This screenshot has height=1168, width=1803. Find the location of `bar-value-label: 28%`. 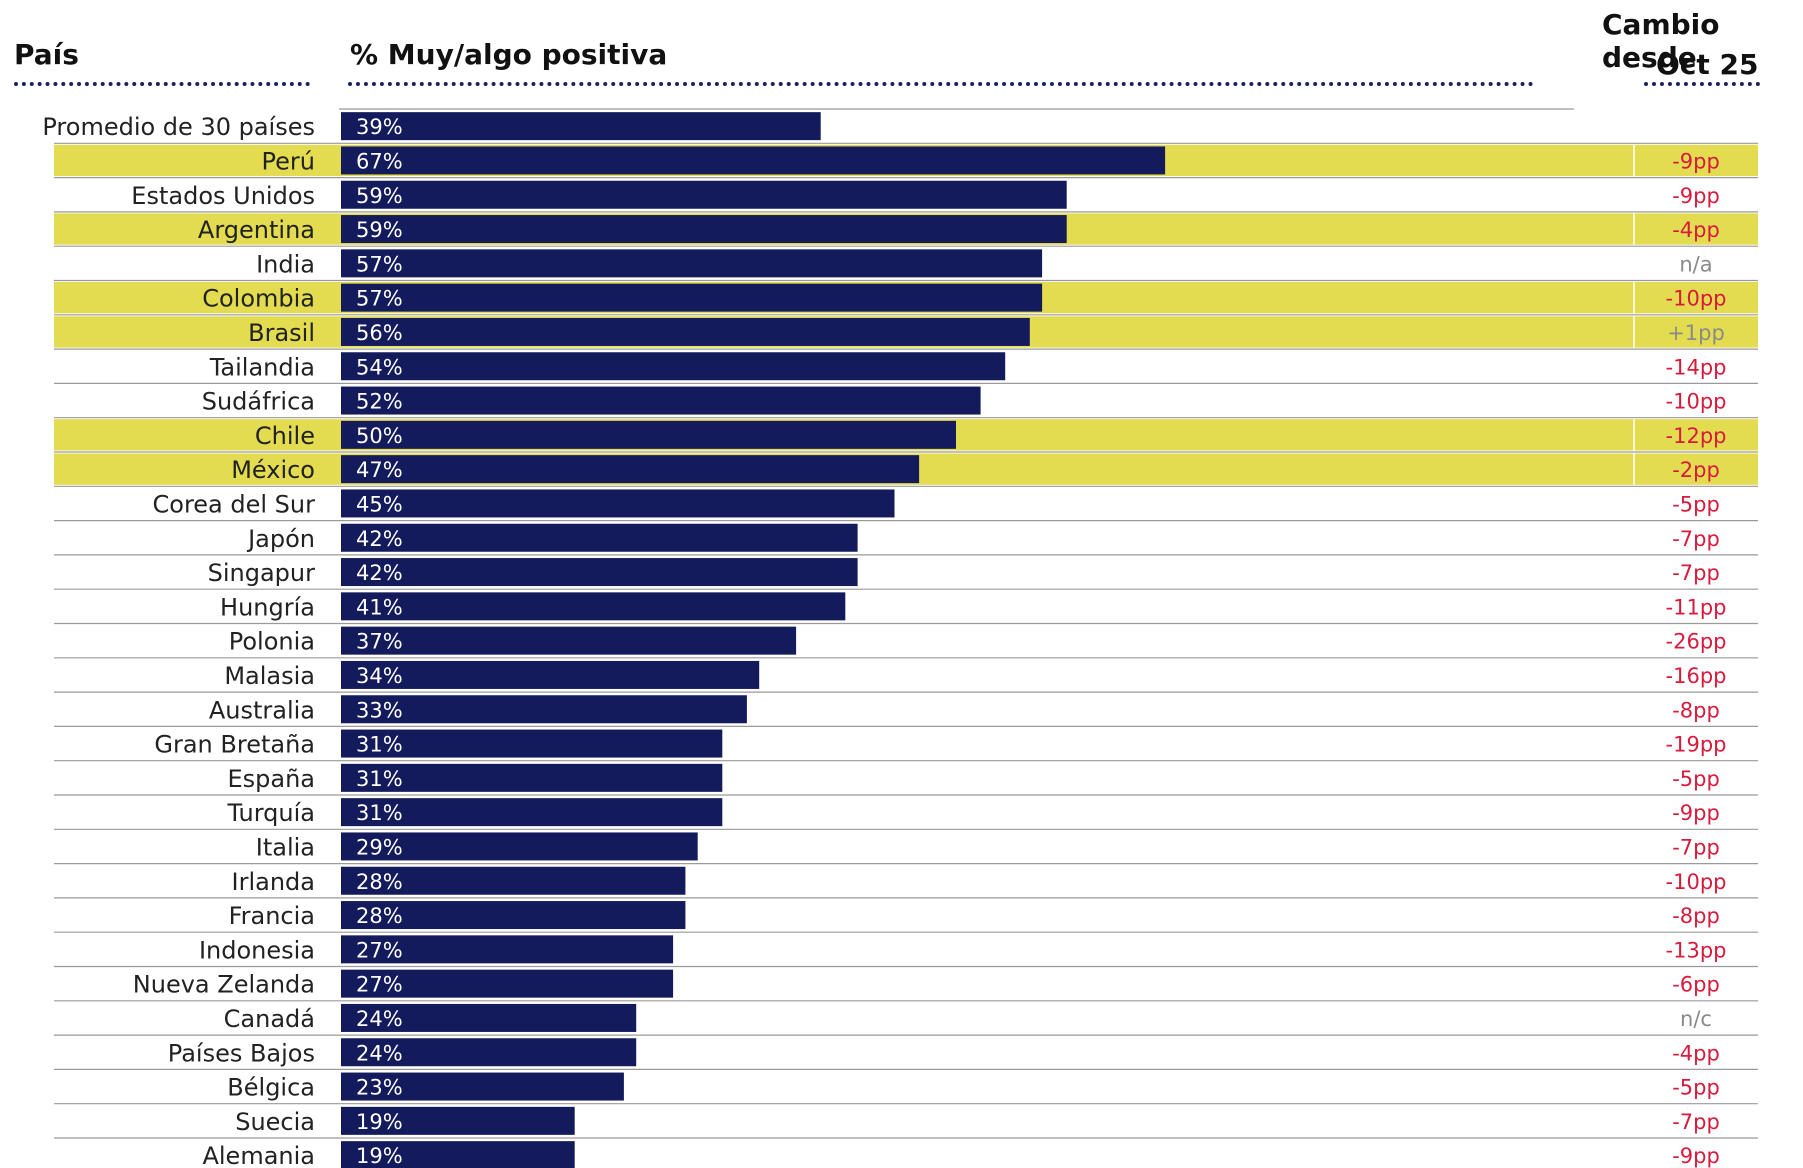

bar-value-label: 28% is located at coordinates (379, 882).